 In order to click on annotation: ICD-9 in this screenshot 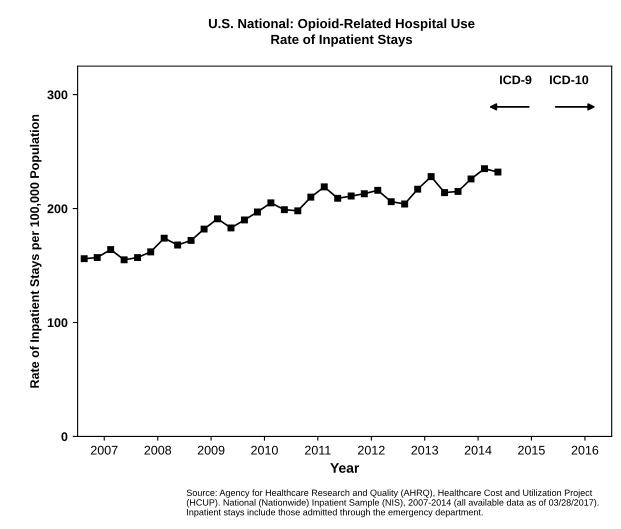, I will do `click(516, 79)`.